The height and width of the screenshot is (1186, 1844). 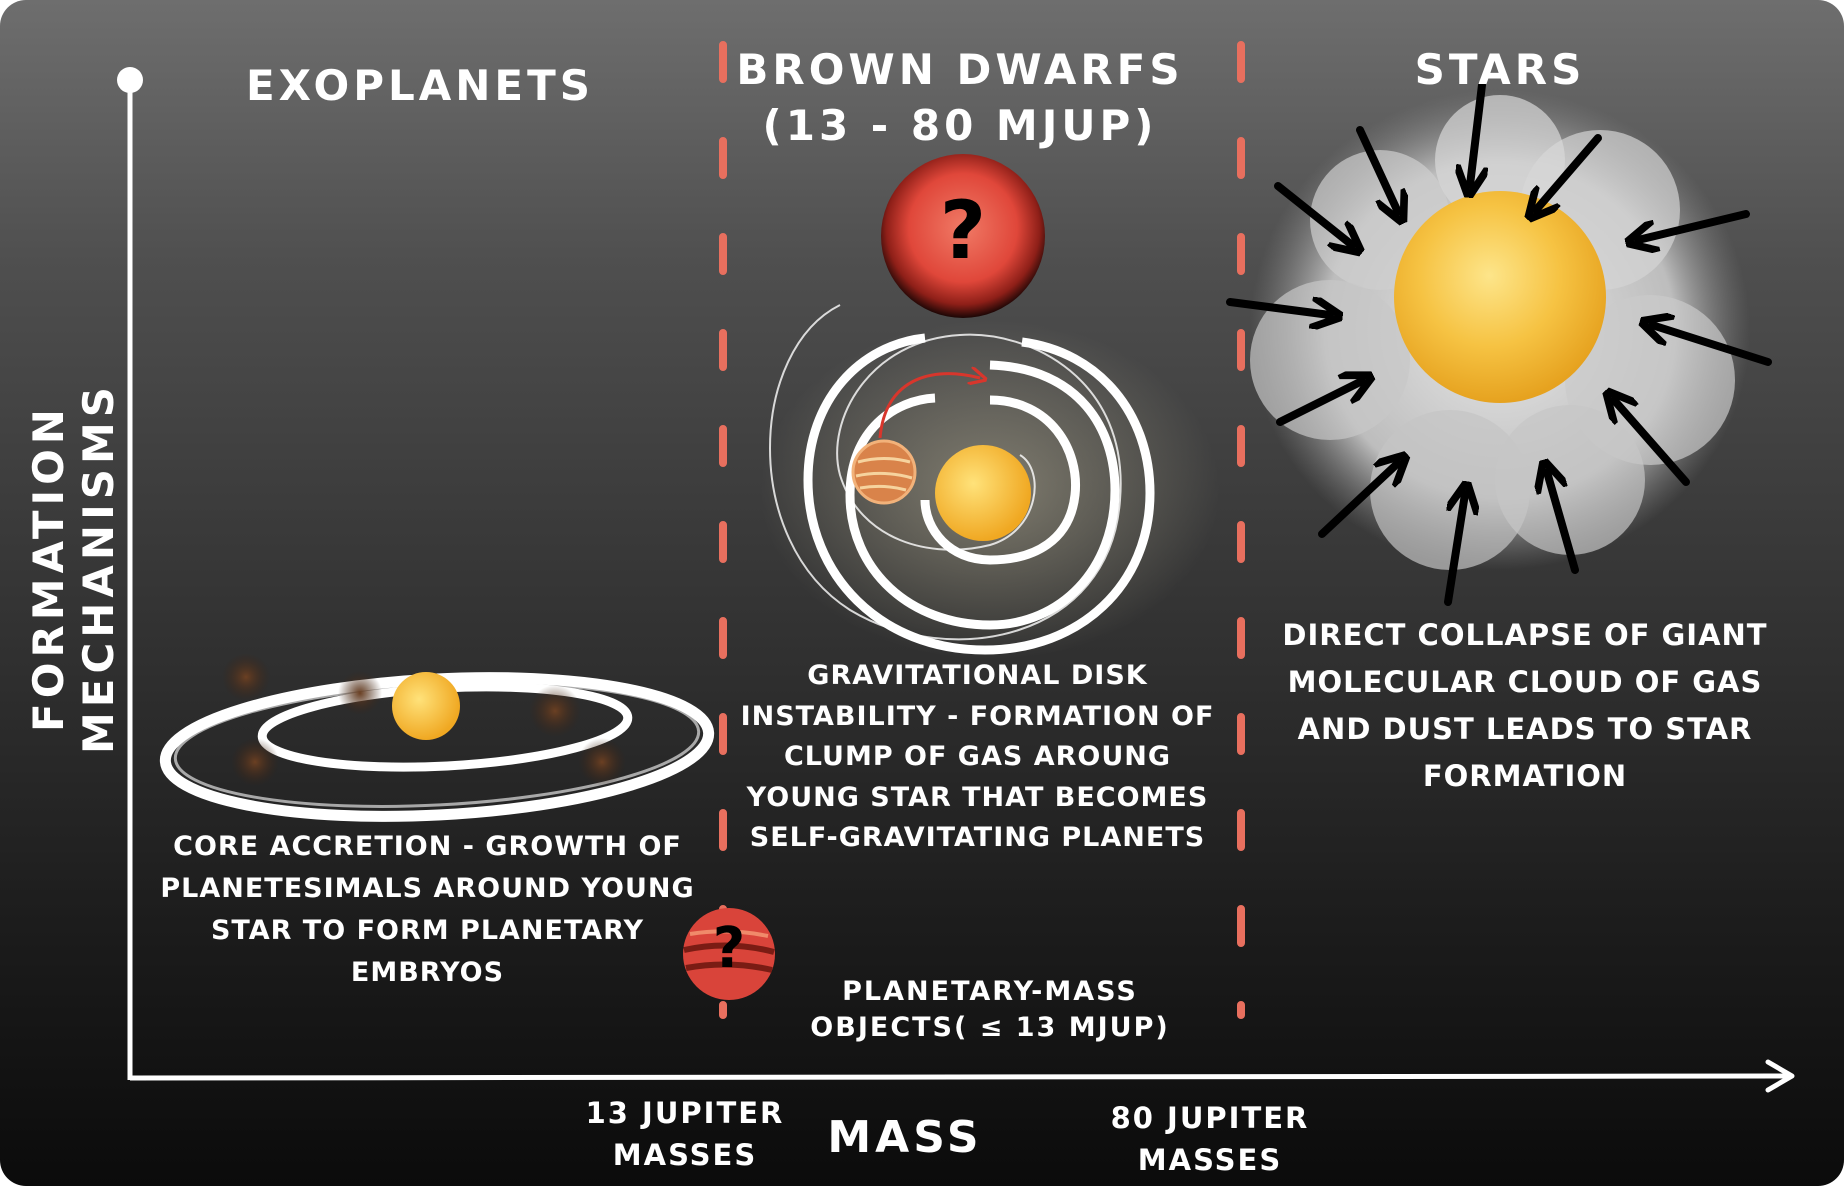 I want to click on forming-star, so click(x=1500, y=297).